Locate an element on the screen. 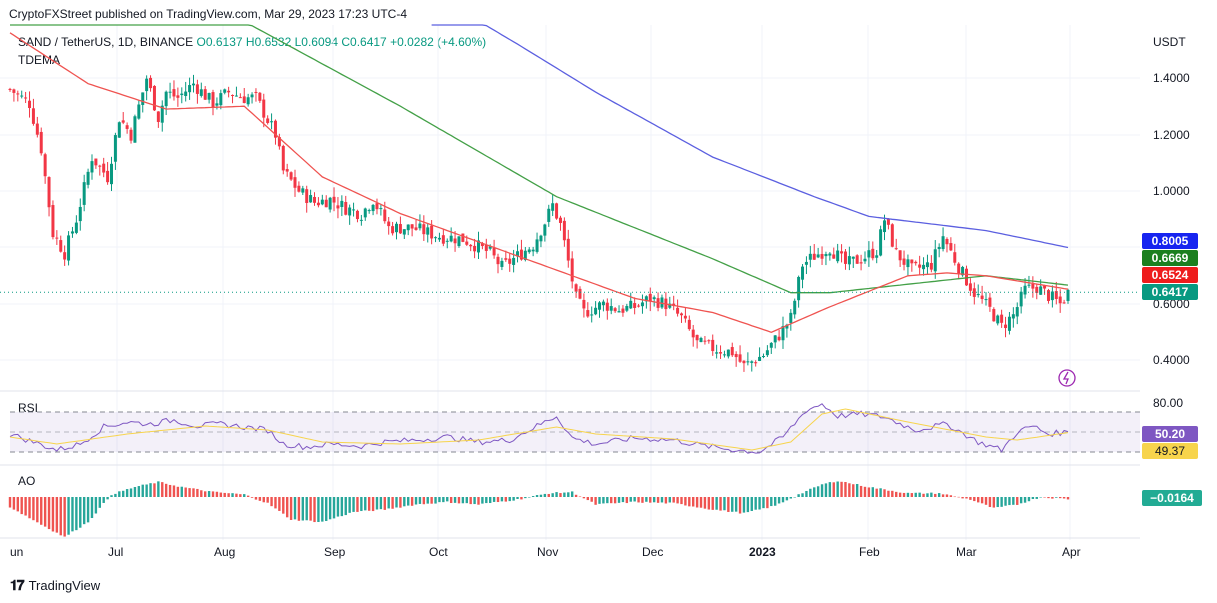 This screenshot has height=603, width=1217. ao-title: AO is located at coordinates (27, 481).